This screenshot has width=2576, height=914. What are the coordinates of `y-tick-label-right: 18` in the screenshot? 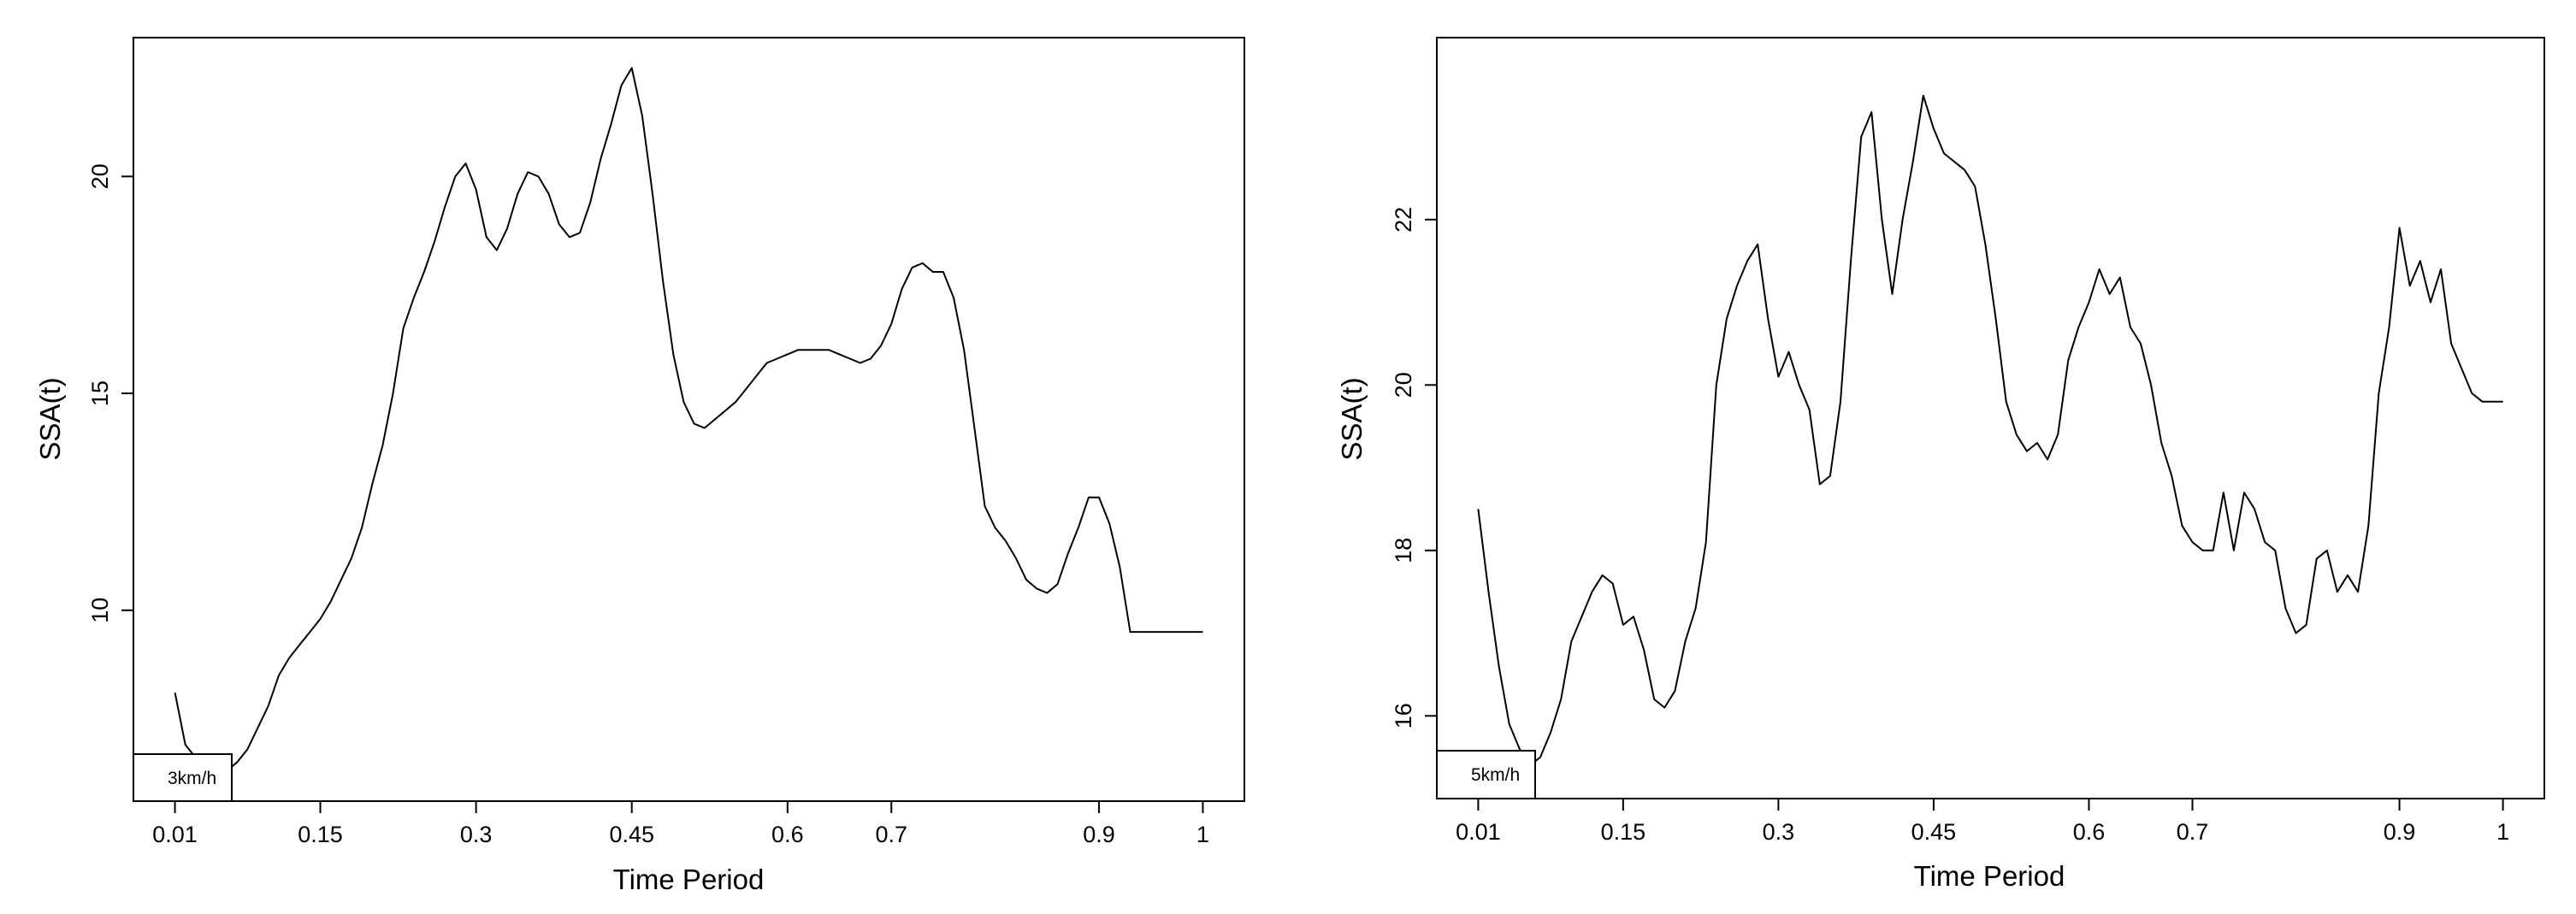 It's located at (1403, 550).